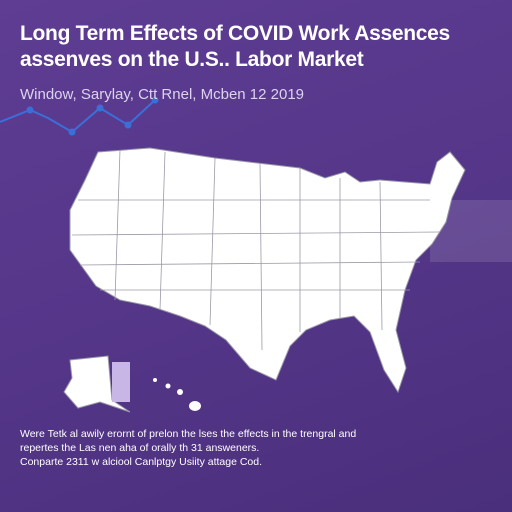 This screenshot has height=512, width=512. Describe the element at coordinates (235, 33) in the screenshot. I see `title-line: Long Term Effects of COVID Work Assences` at that location.